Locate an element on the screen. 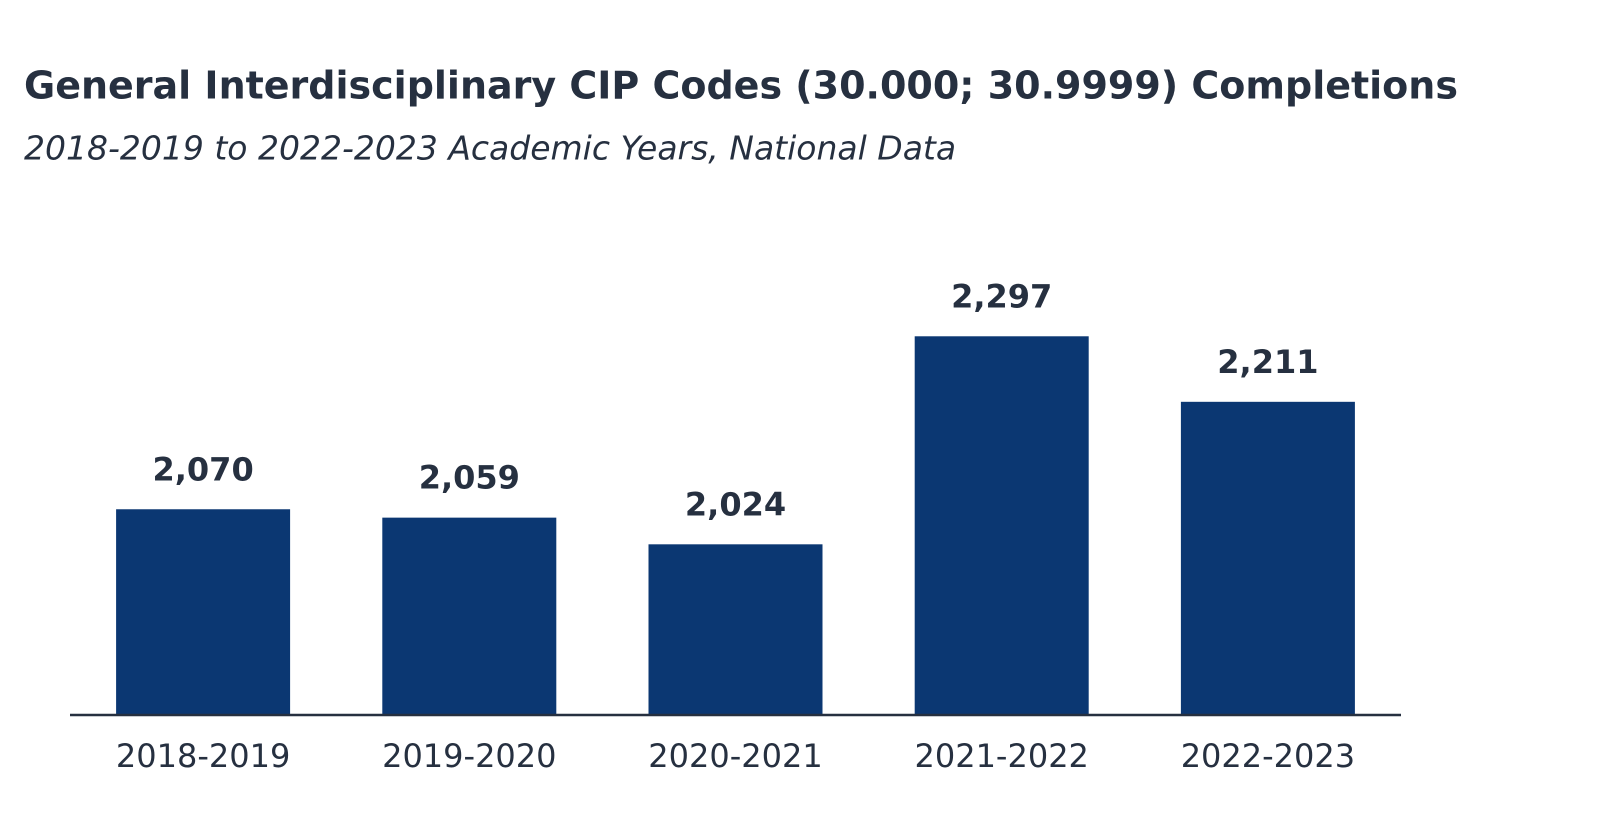 The width and height of the screenshot is (1606, 824). value-label: 2,059 is located at coordinates (469, 478).